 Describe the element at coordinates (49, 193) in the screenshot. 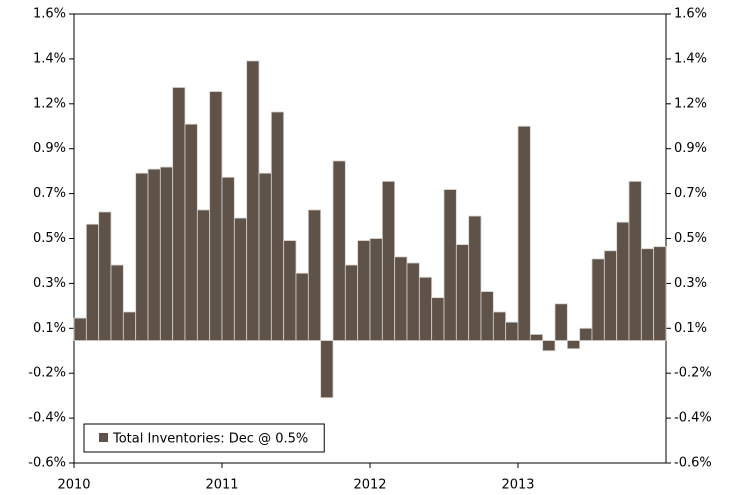

I see `y-tick-label: 0.7%` at that location.